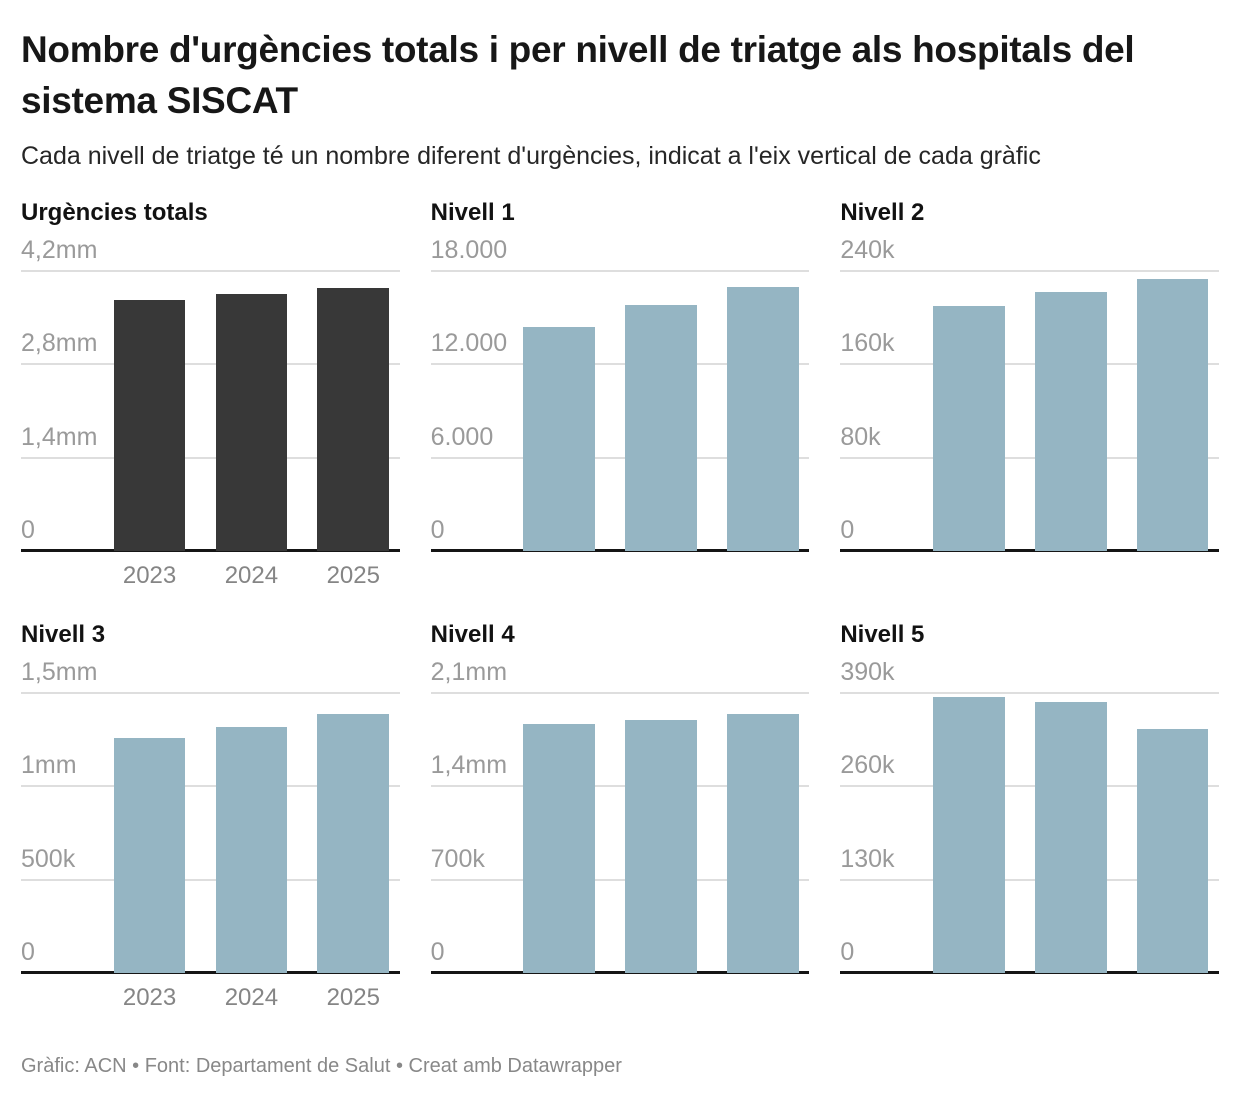 This screenshot has width=1240, height=1094. Describe the element at coordinates (353, 576) in the screenshot. I see `x-tick-label: 2025` at that location.